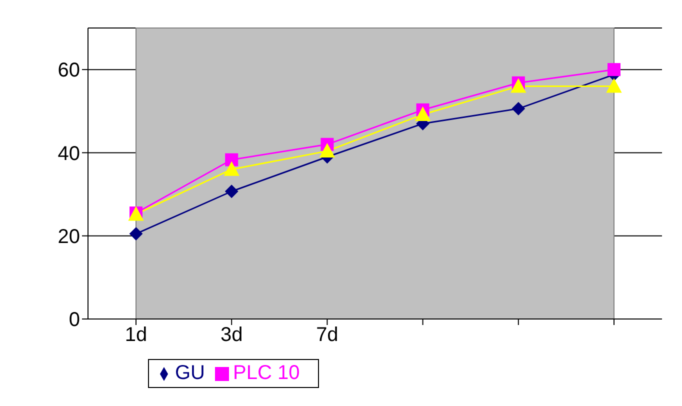 This screenshot has width=682, height=406. I want to click on y-tick-label: 20, so click(69, 237).